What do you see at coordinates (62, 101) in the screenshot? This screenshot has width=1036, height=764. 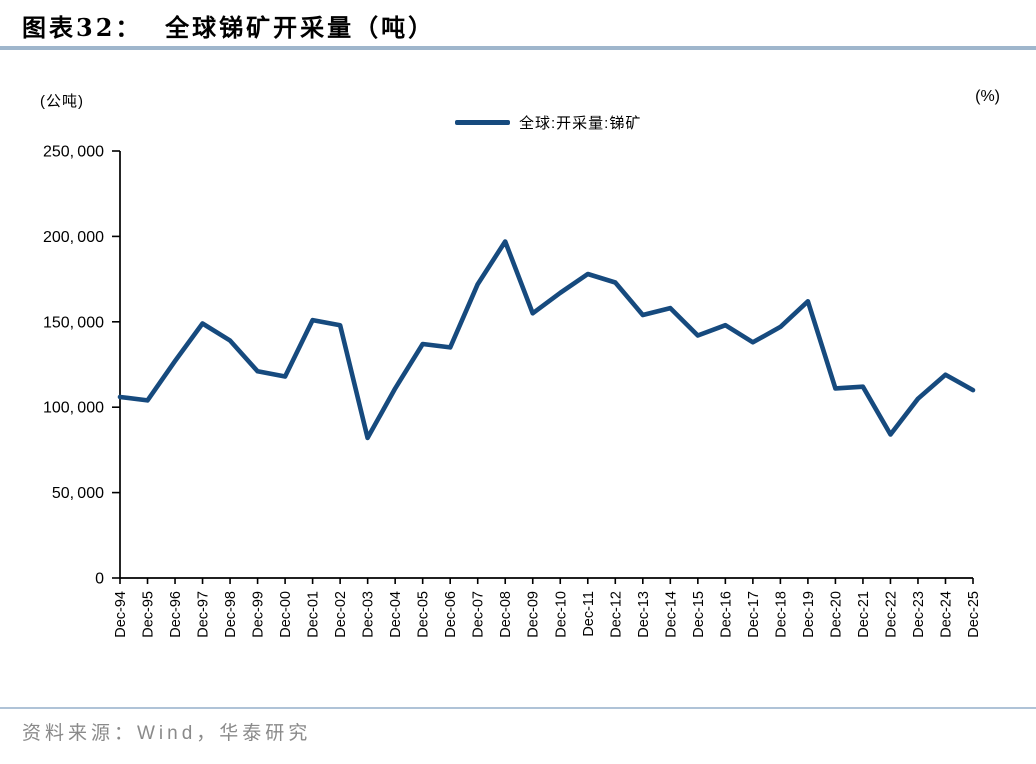 I see `y-axis-unit-label: (公吨)` at bounding box center [62, 101].